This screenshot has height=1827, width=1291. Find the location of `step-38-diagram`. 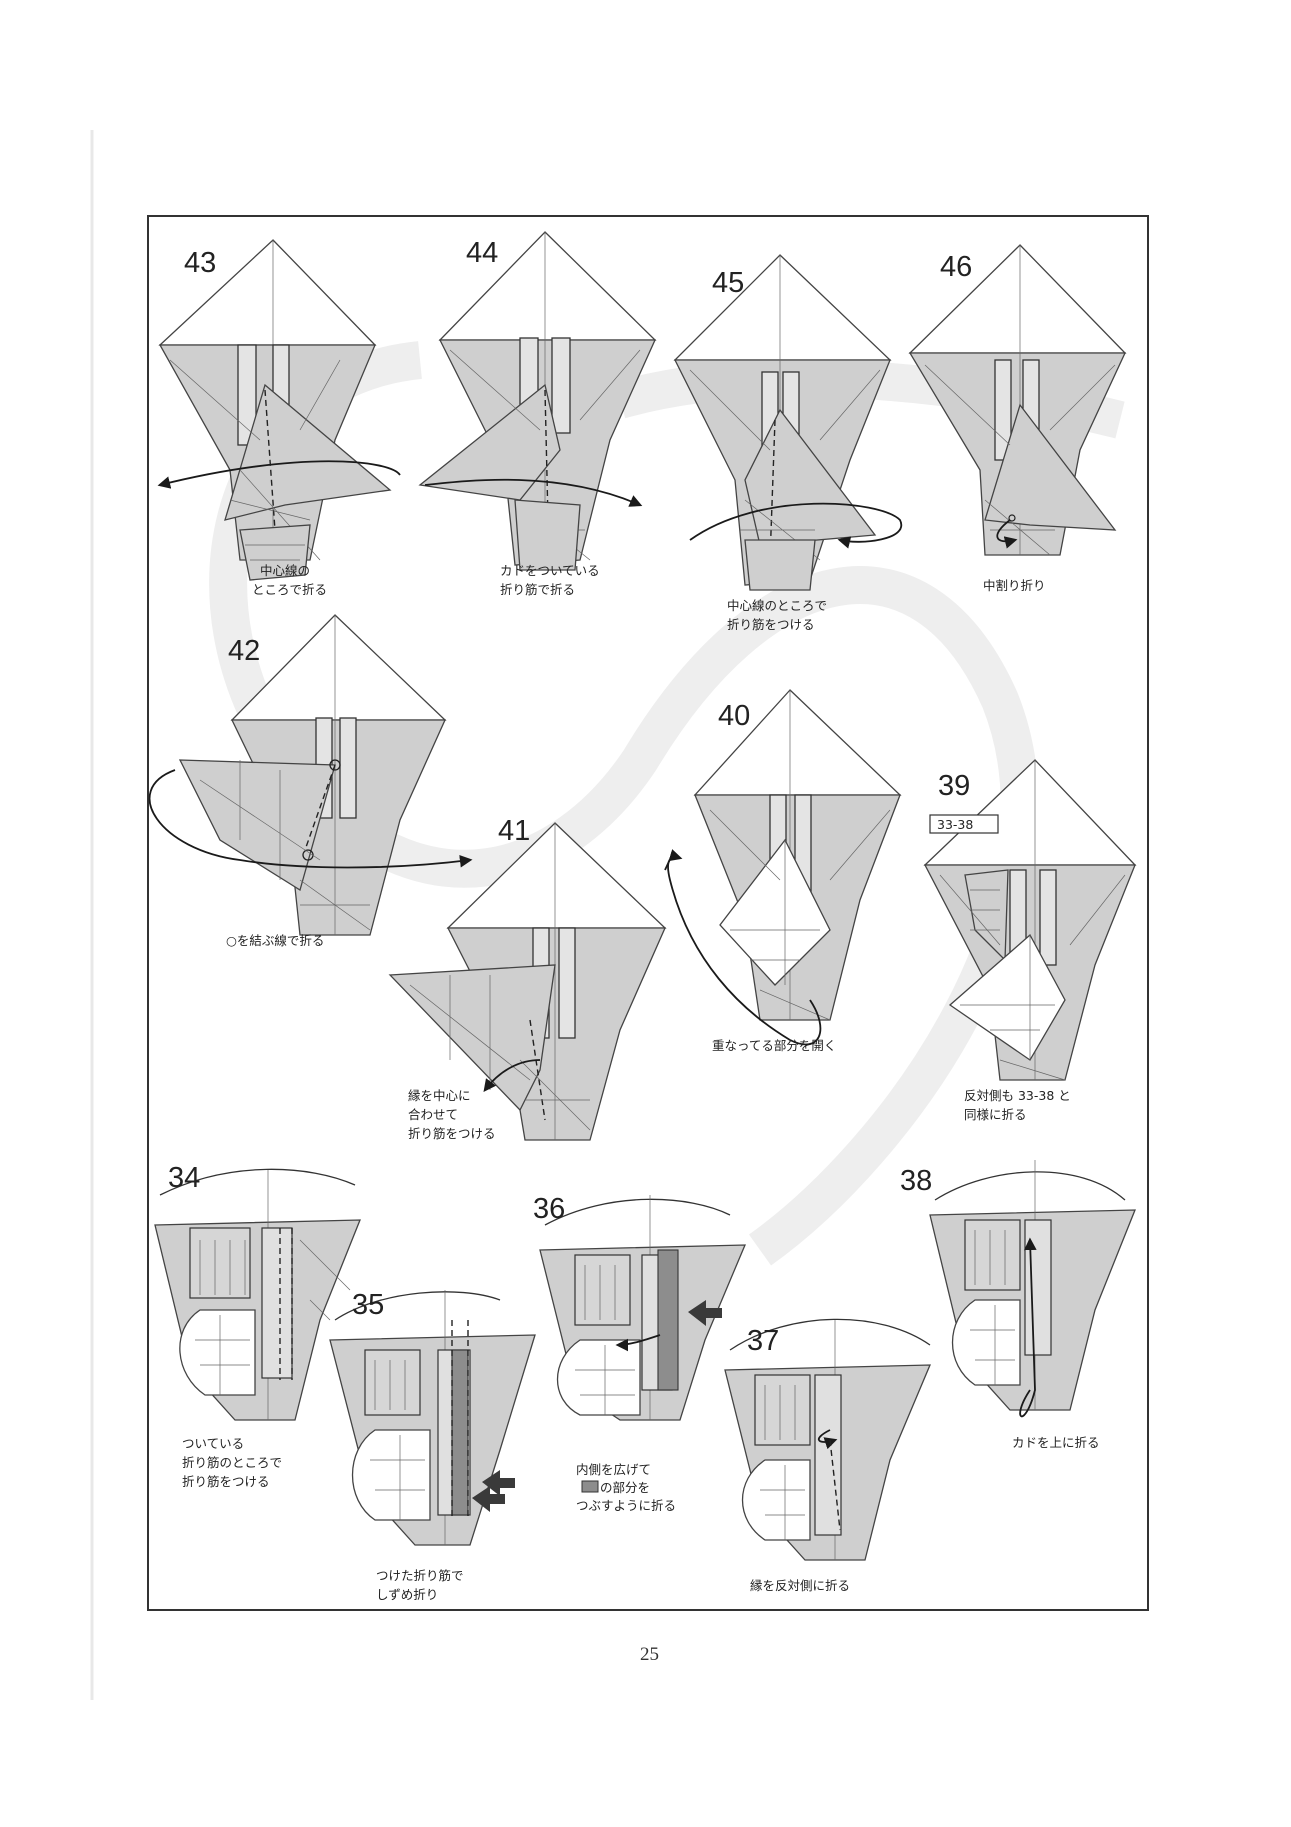

step-38-diagram is located at coordinates (1032, 1289).